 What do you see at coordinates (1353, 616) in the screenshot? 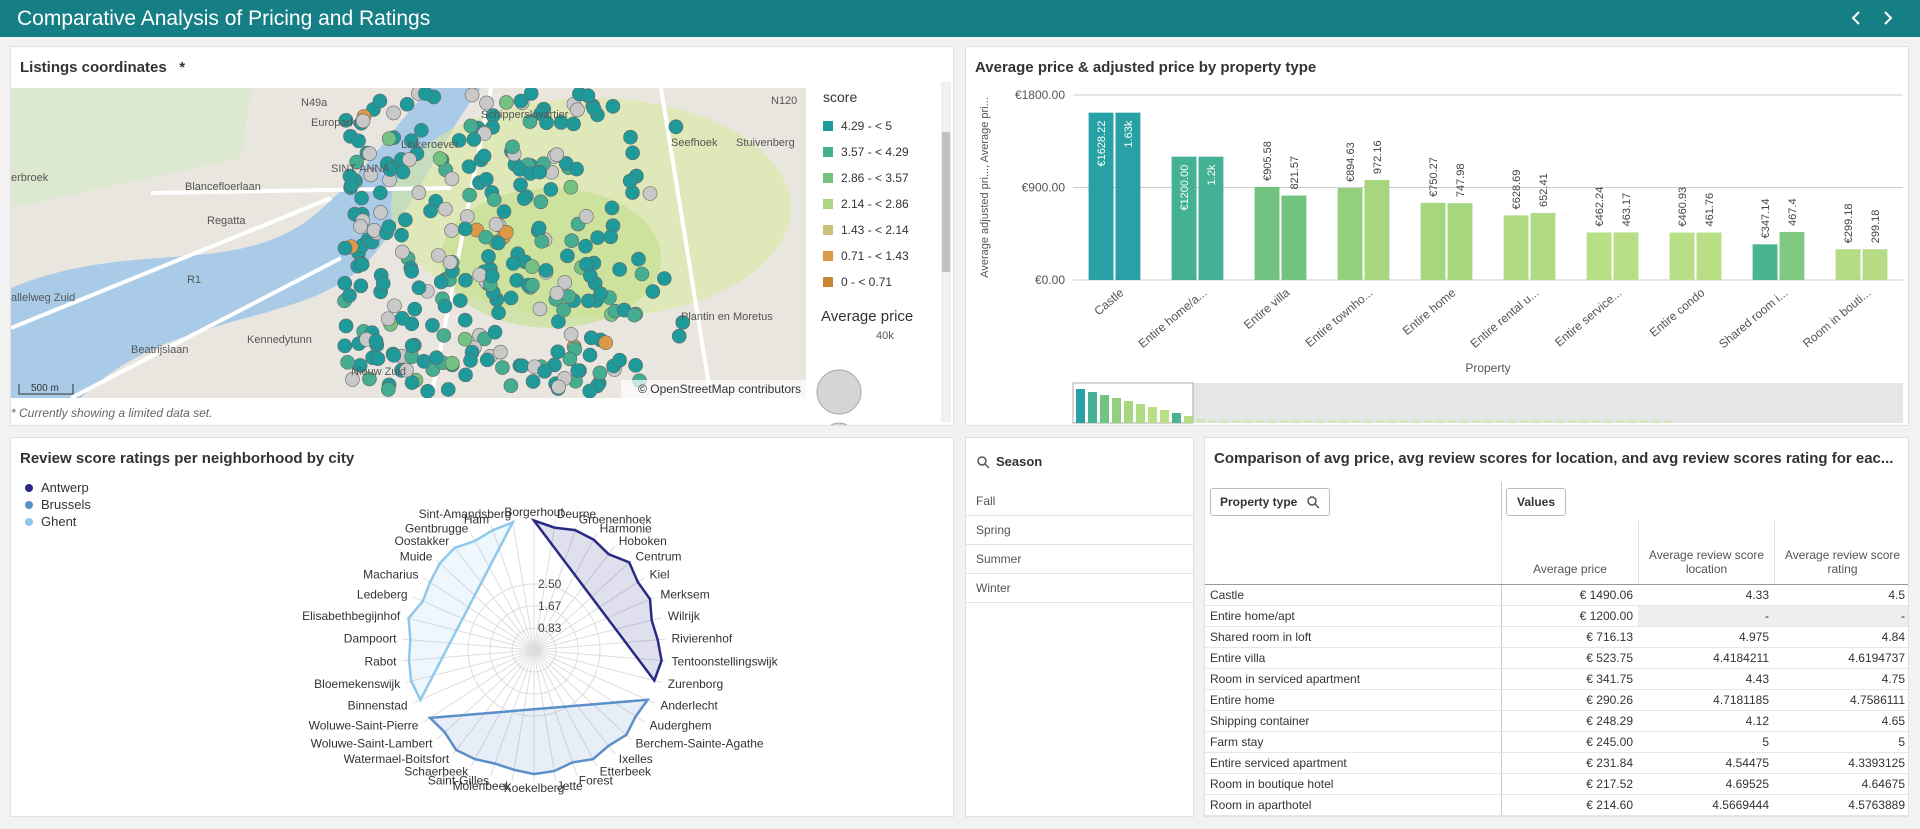
I see `table-cell: Entire home/apt` at bounding box center [1353, 616].